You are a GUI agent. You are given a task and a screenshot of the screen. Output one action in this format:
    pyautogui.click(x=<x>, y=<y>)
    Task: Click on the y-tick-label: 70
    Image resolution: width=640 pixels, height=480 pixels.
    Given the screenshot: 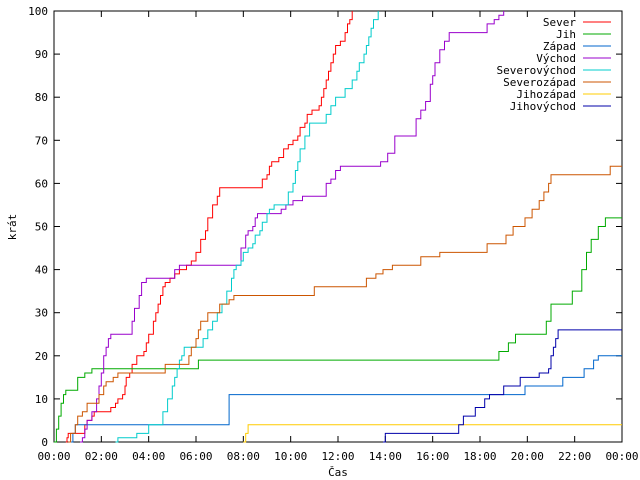 What is the action you would take?
    pyautogui.click(x=41, y=140)
    